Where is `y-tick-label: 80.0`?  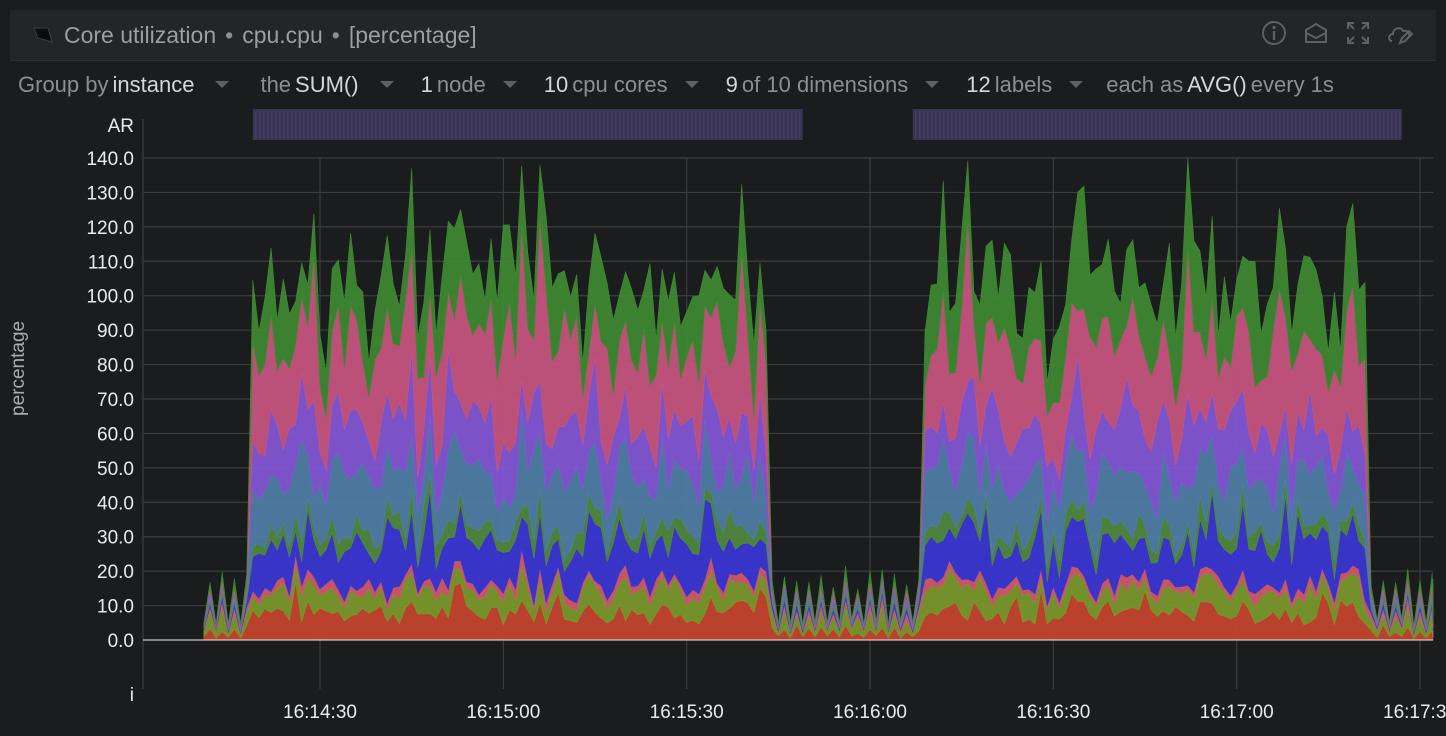 y-tick-label: 80.0 is located at coordinates (115, 366).